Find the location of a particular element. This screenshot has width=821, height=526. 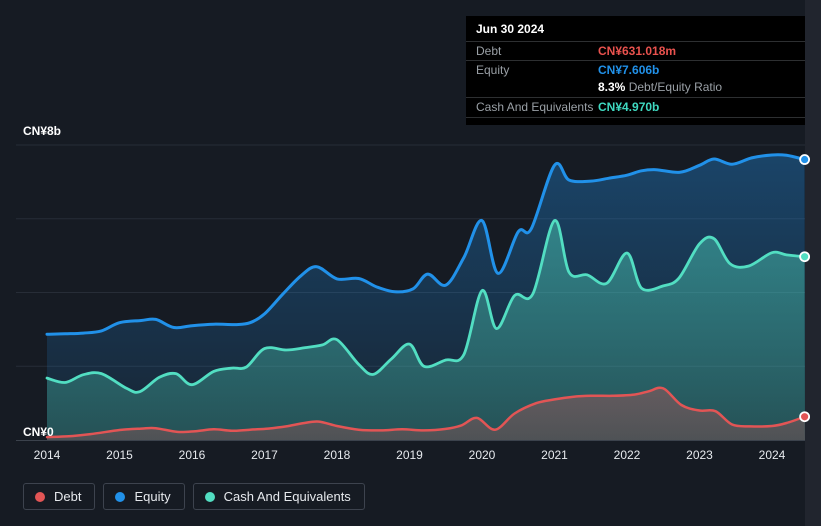

debt-legend-dot-icon is located at coordinates (40, 496).